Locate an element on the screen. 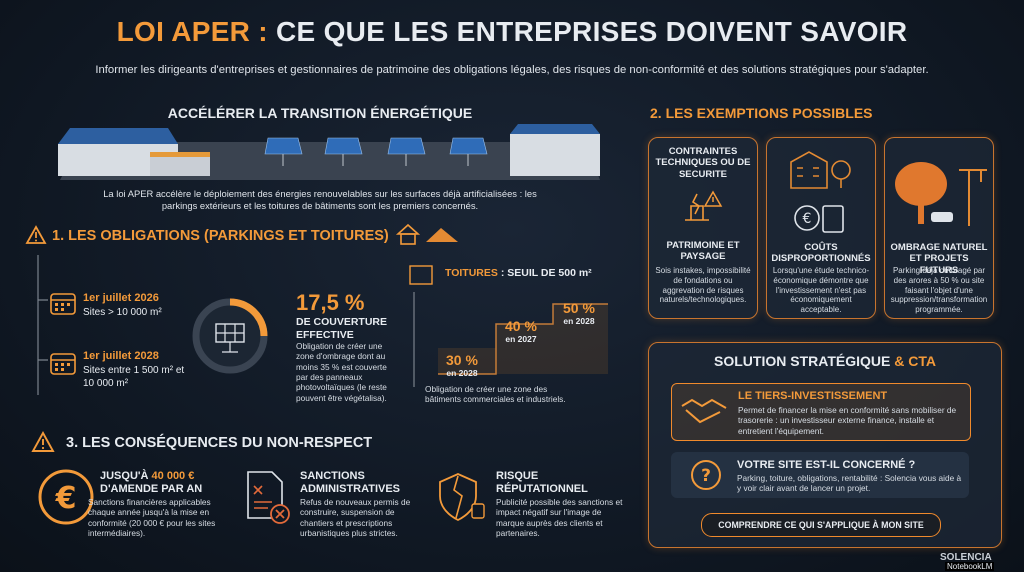 The image size is (1024, 572). card-title: OMBRAGE NATUREL ET PROJETS FUTURS is located at coordinates (939, 259).